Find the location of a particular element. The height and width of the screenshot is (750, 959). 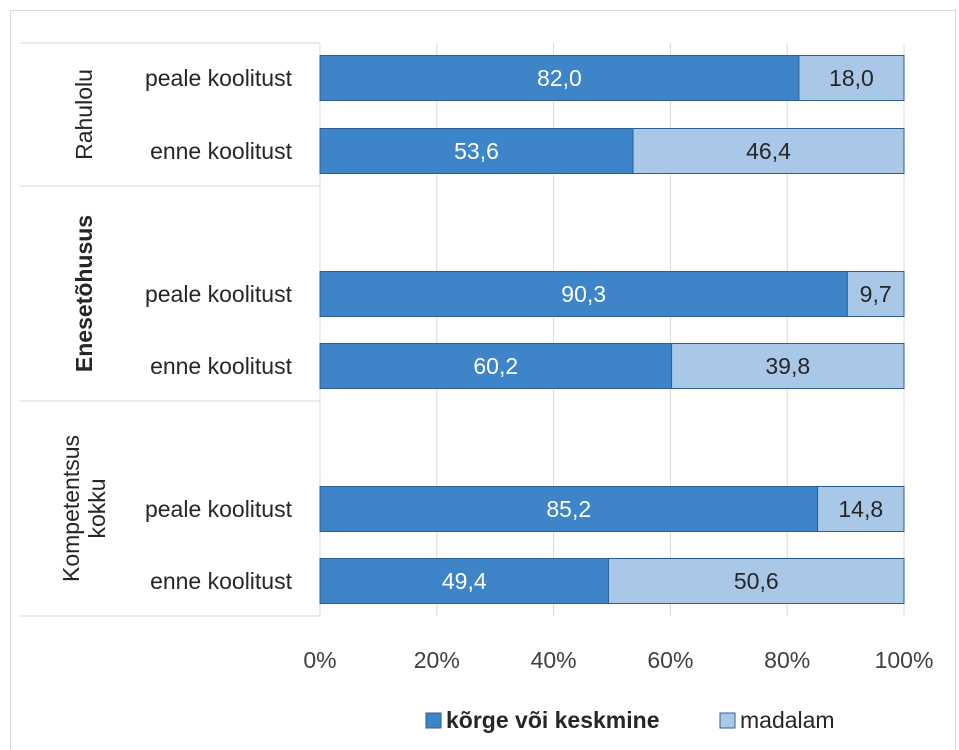

x-tick-label-5: 100% is located at coordinates (904, 660).